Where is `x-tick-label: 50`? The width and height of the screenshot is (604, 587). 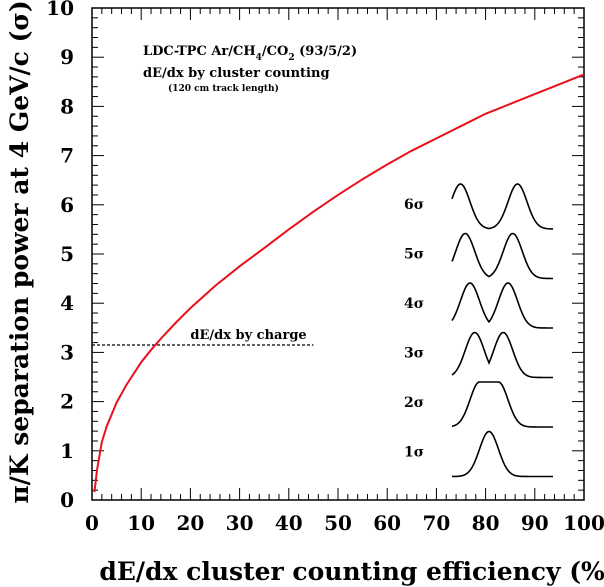
x-tick-label: 50 is located at coordinates (338, 523).